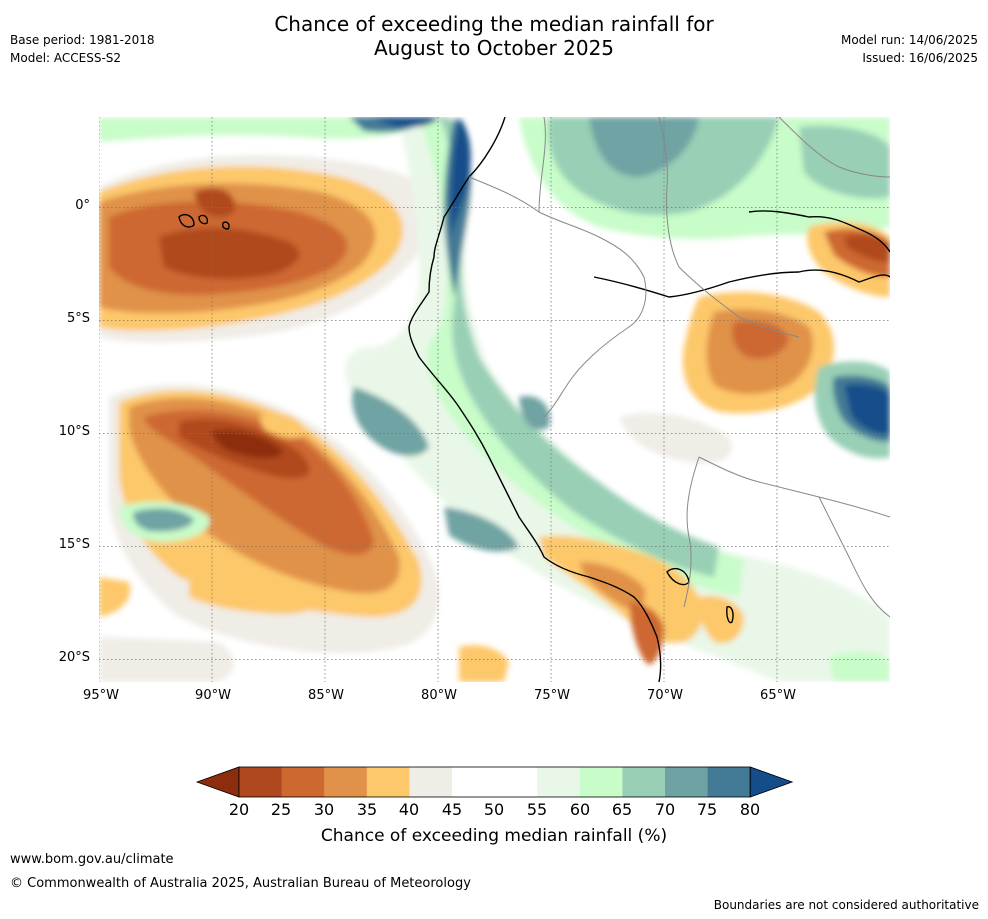 The height and width of the screenshot is (919, 988). I want to click on colorbar-tick-75: 75, so click(707, 809).